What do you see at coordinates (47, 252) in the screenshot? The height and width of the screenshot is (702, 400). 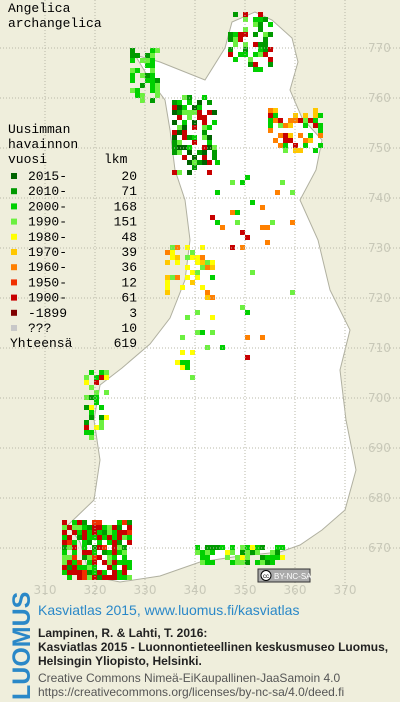 I see `legend-label: 1970-` at bounding box center [47, 252].